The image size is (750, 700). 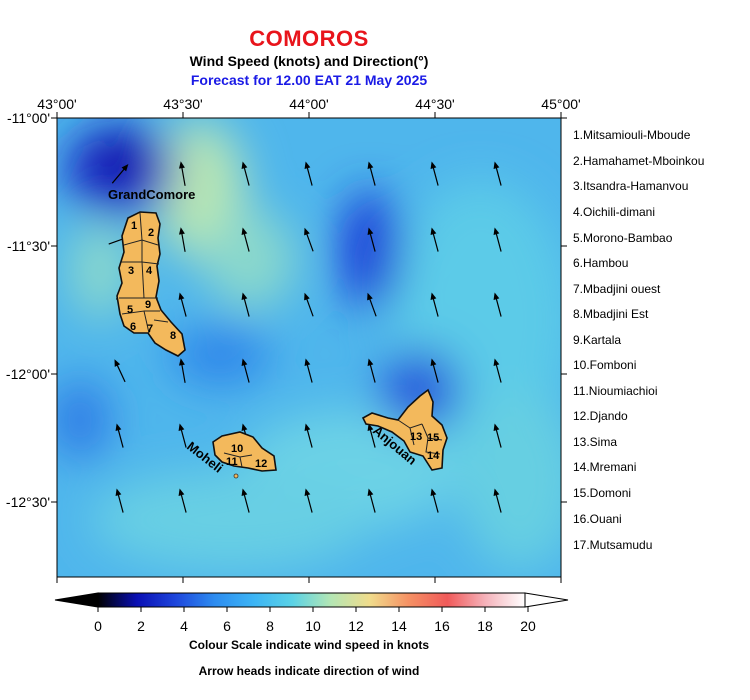 I want to click on scale-tick-20: 20, so click(x=528, y=626).